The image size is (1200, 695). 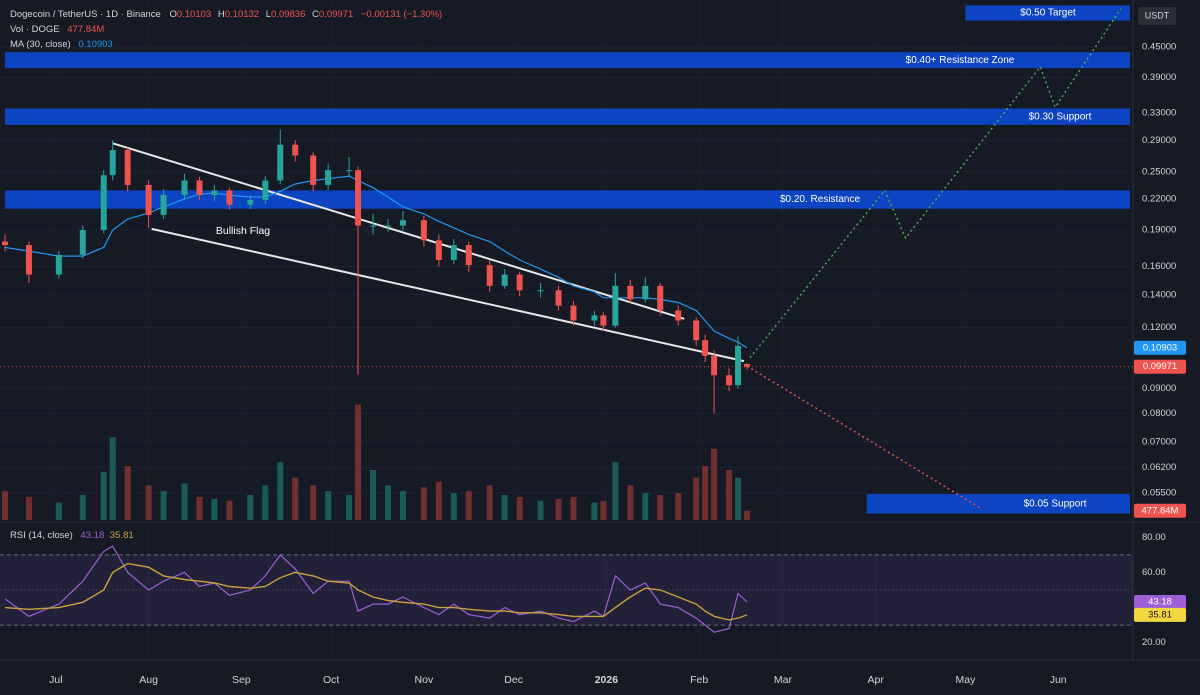 I want to click on x-tick-label: 2026, so click(x=607, y=680).